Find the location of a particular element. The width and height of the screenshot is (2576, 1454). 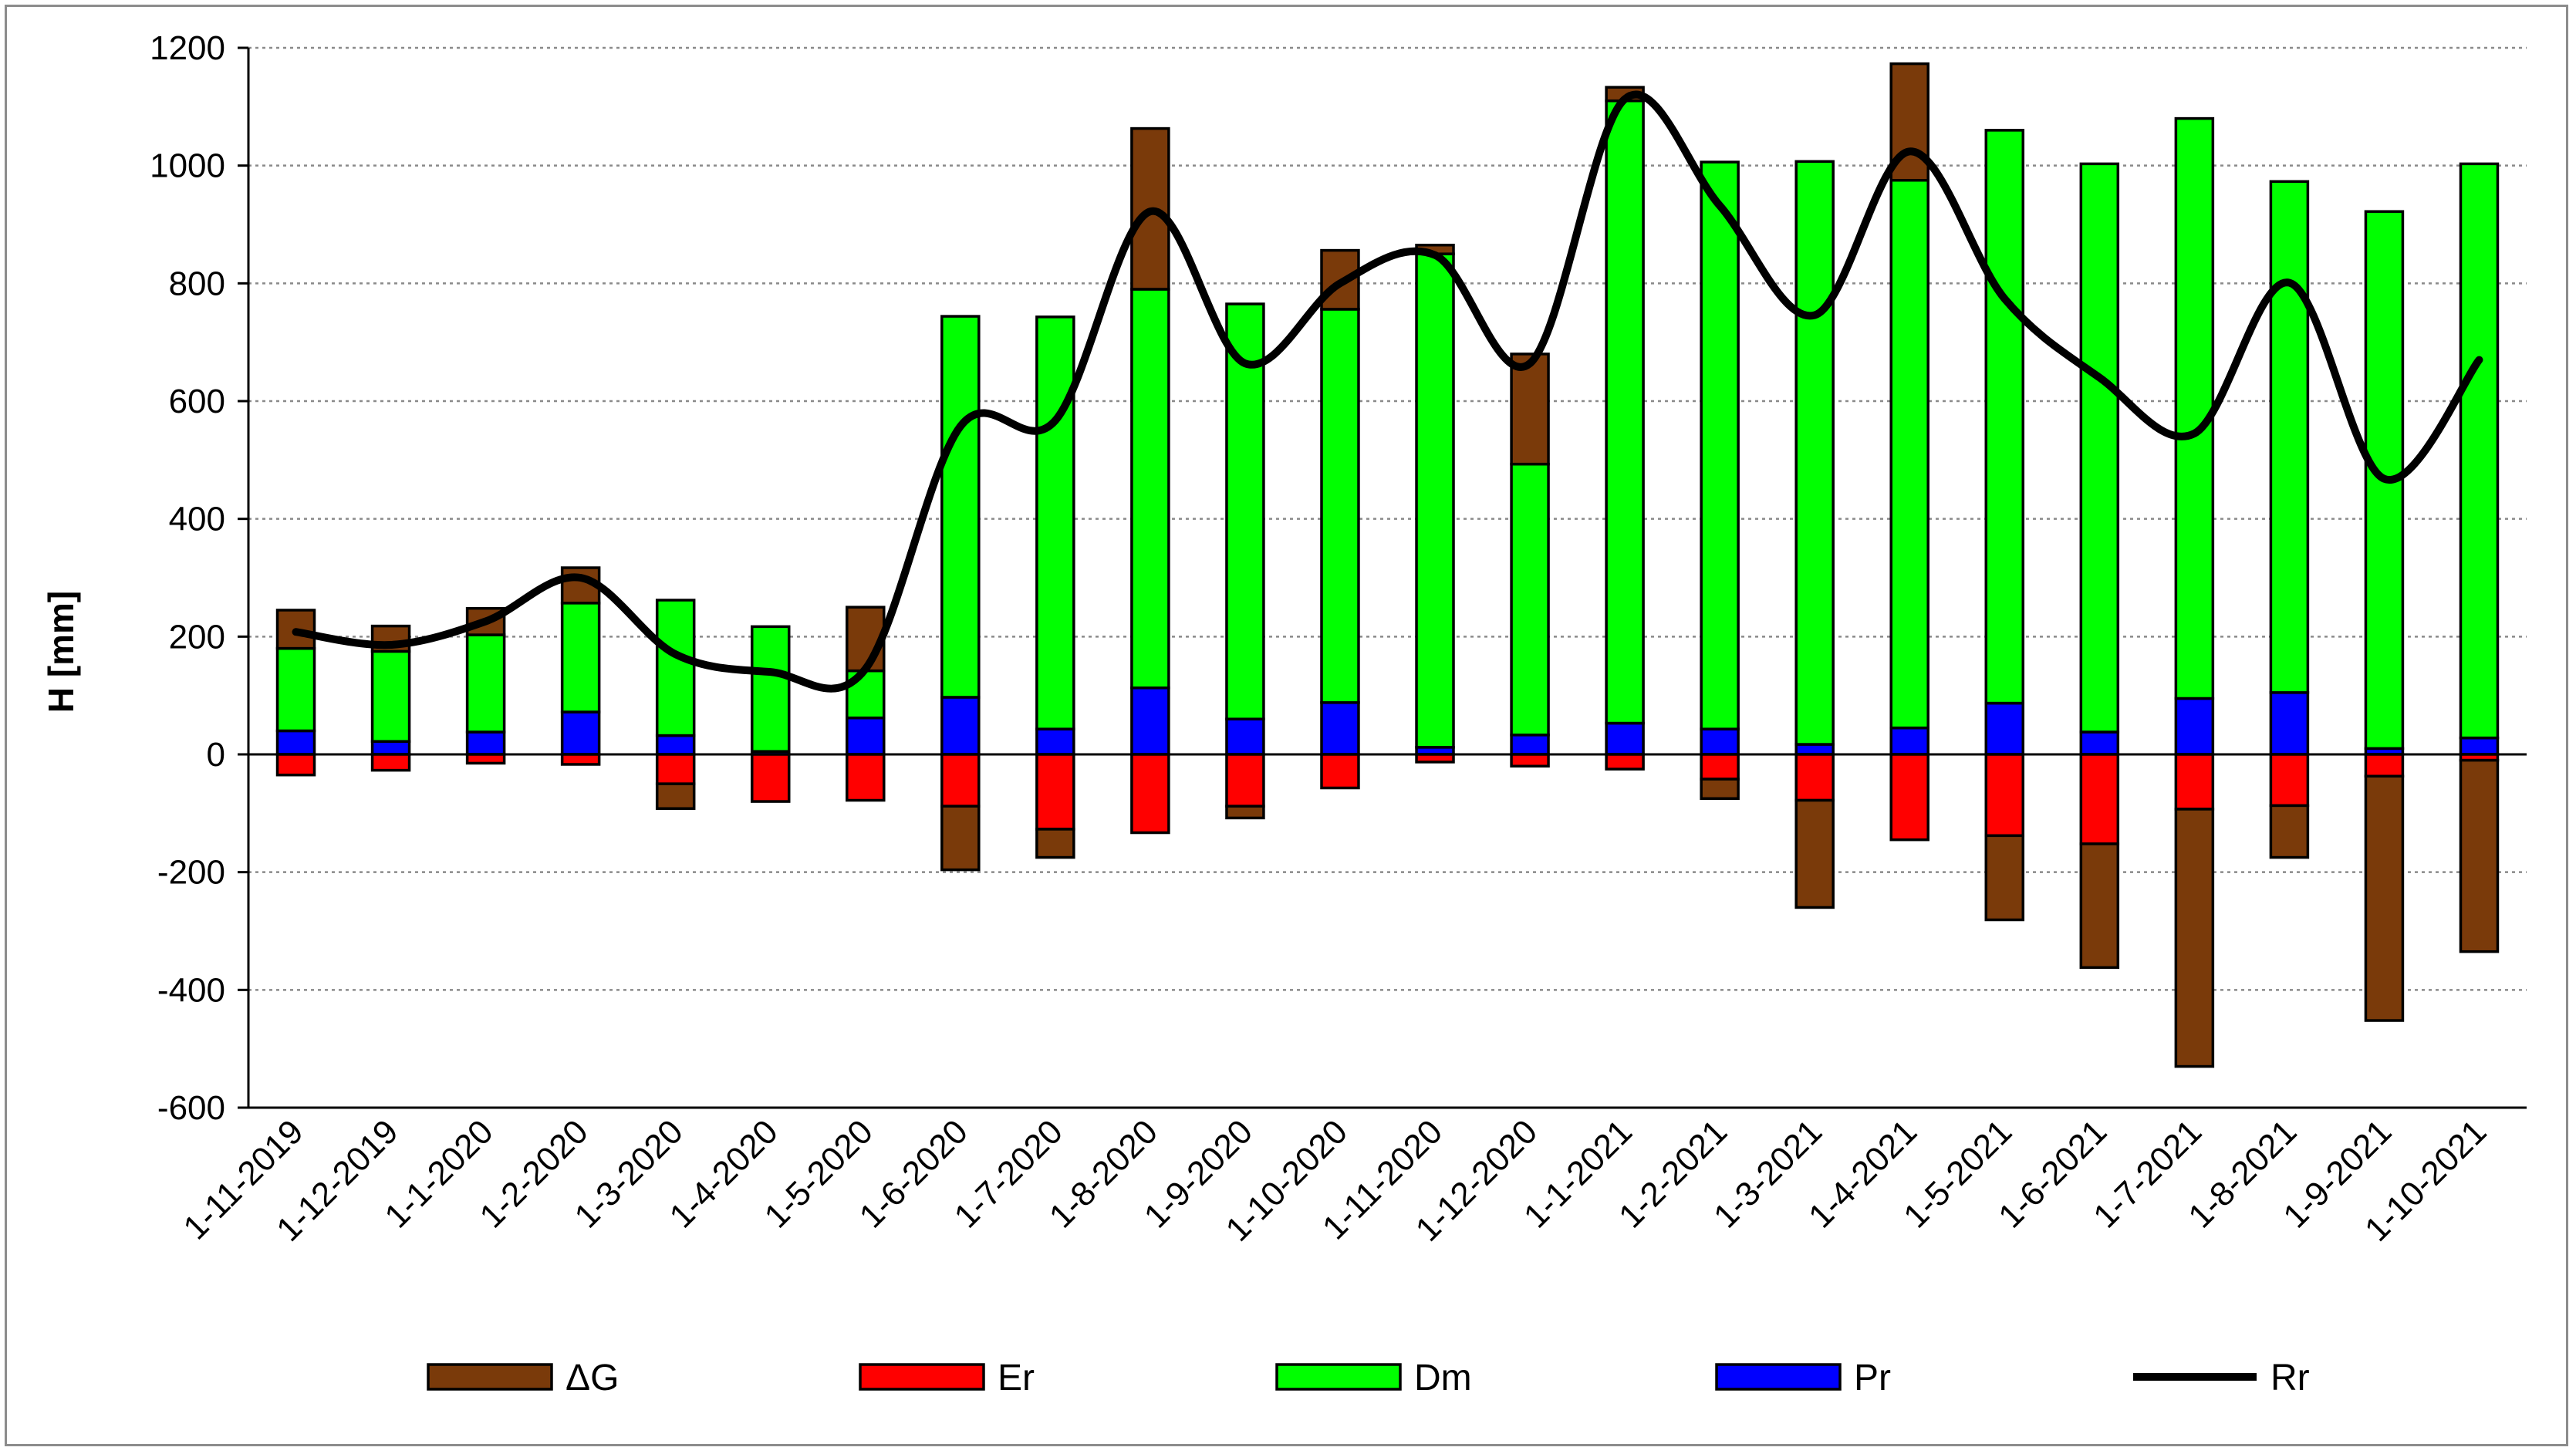

bar-Dm-1-8-2020 is located at coordinates (1150, 489).